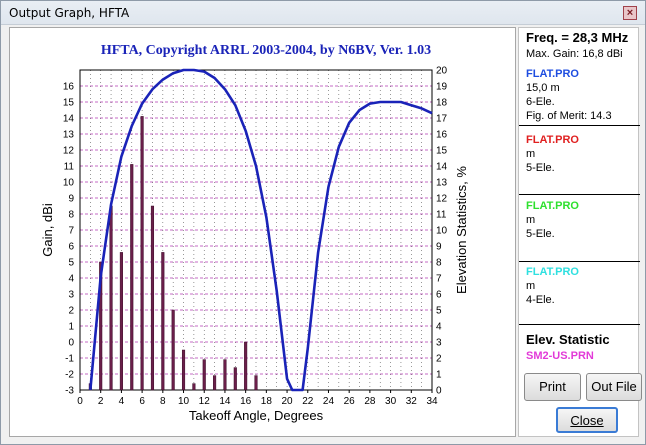 This screenshot has width=646, height=445. I want to click on x-tick-label: 30, so click(391, 401).